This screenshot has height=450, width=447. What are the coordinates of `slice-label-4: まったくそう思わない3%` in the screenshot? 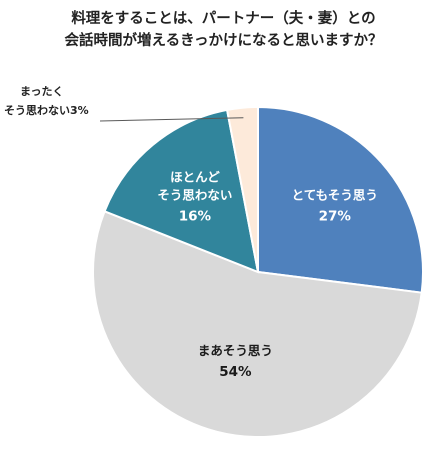 It's located at (46, 101).